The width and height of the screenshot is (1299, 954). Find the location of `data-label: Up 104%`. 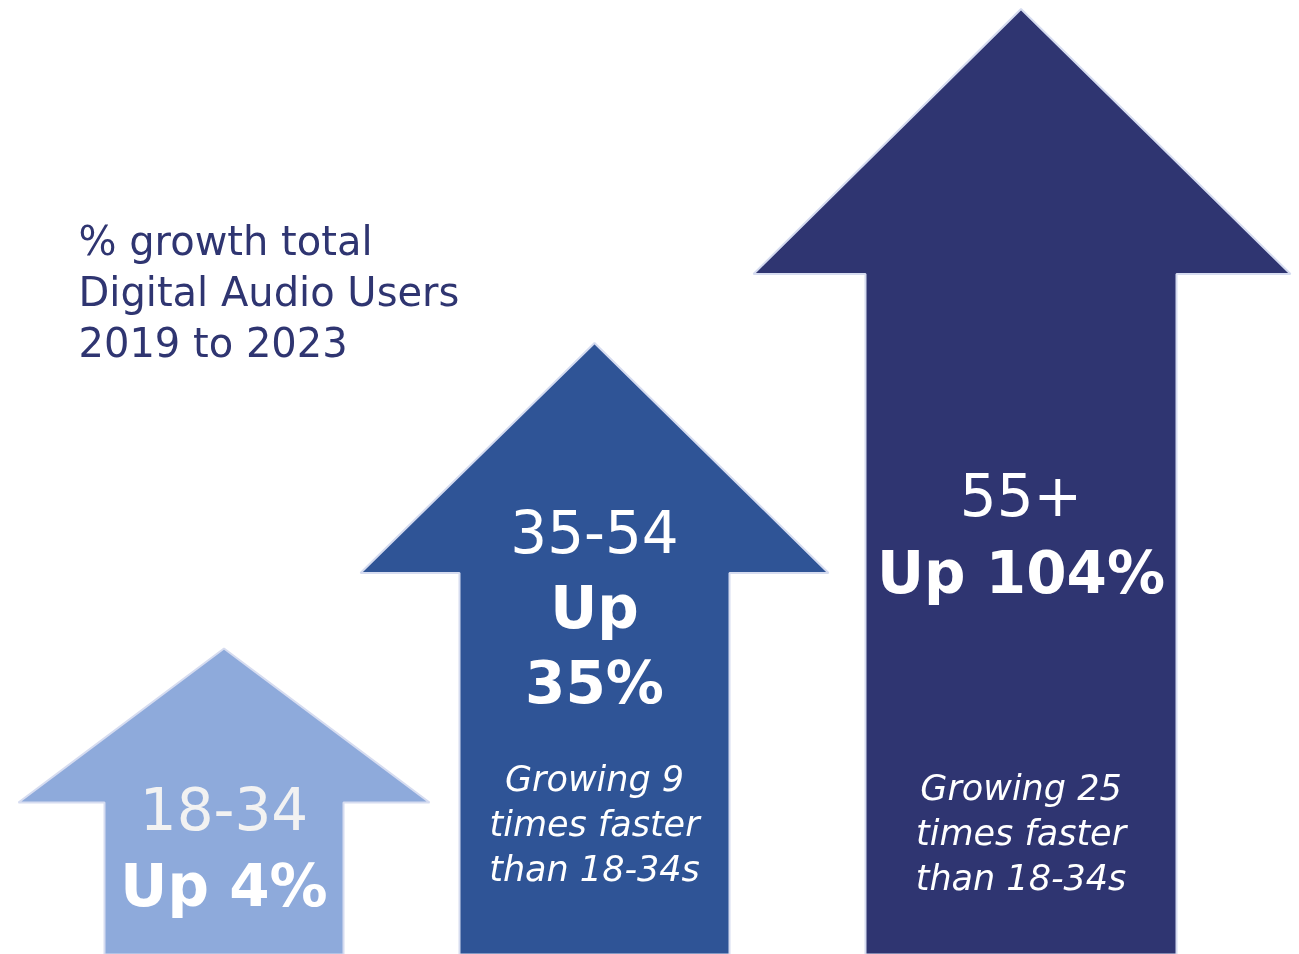

data-label: Up 104% is located at coordinates (1021, 573).